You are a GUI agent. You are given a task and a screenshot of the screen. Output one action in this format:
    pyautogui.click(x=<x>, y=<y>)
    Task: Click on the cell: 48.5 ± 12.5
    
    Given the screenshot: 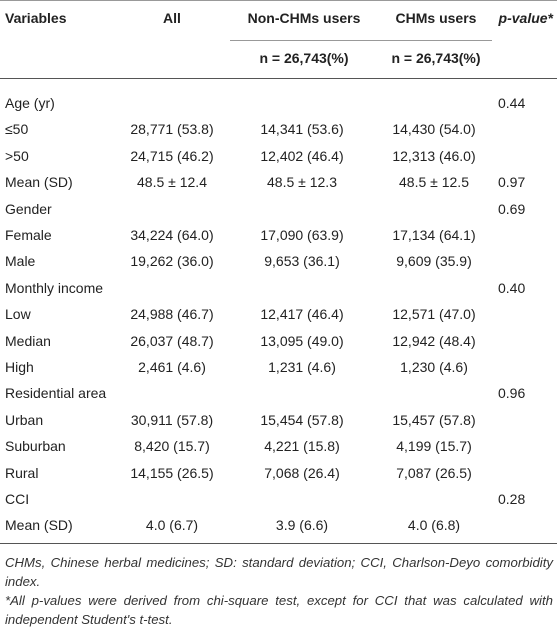 What is the action you would take?
    pyautogui.click(x=434, y=182)
    